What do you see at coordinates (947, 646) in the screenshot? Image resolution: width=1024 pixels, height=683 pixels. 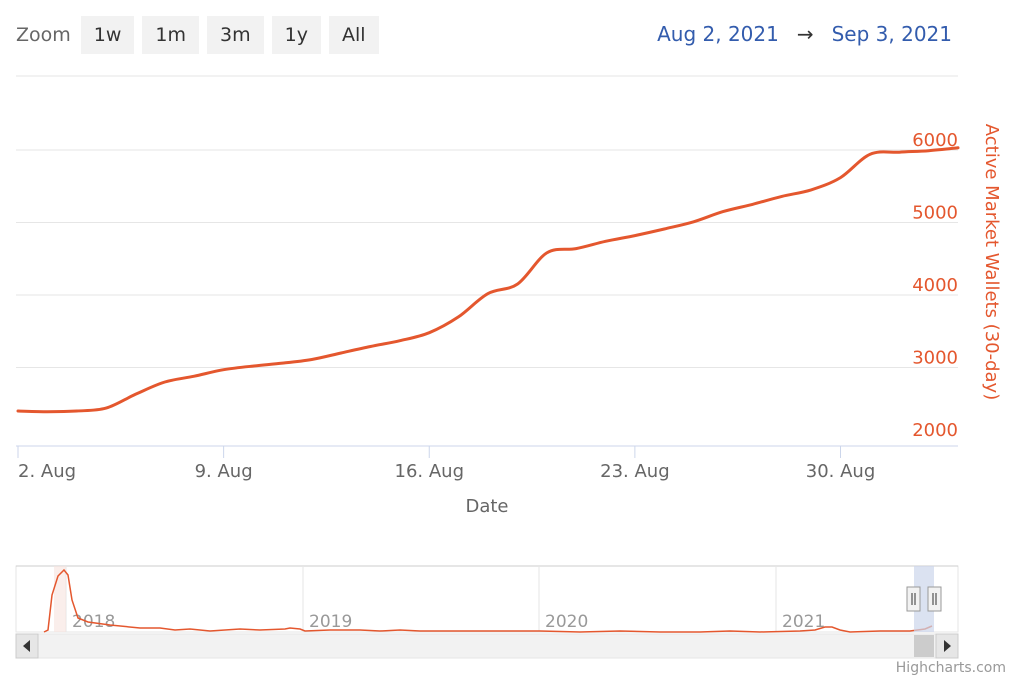 I see `scroll-right-arrow-icon` at bounding box center [947, 646].